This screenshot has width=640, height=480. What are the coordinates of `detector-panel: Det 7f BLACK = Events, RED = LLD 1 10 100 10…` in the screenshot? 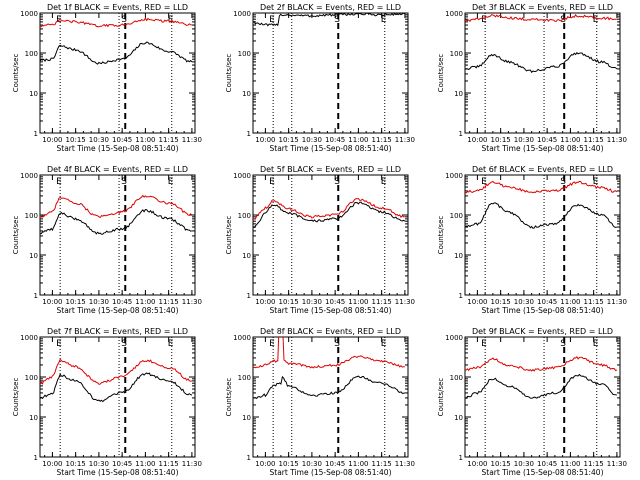 It's located at (107, 402).